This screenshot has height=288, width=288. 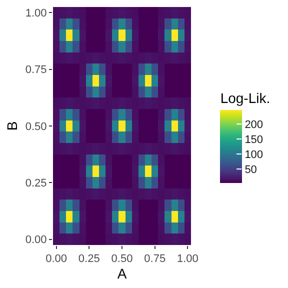 I want to click on x-axis-title: A, so click(x=122, y=274).